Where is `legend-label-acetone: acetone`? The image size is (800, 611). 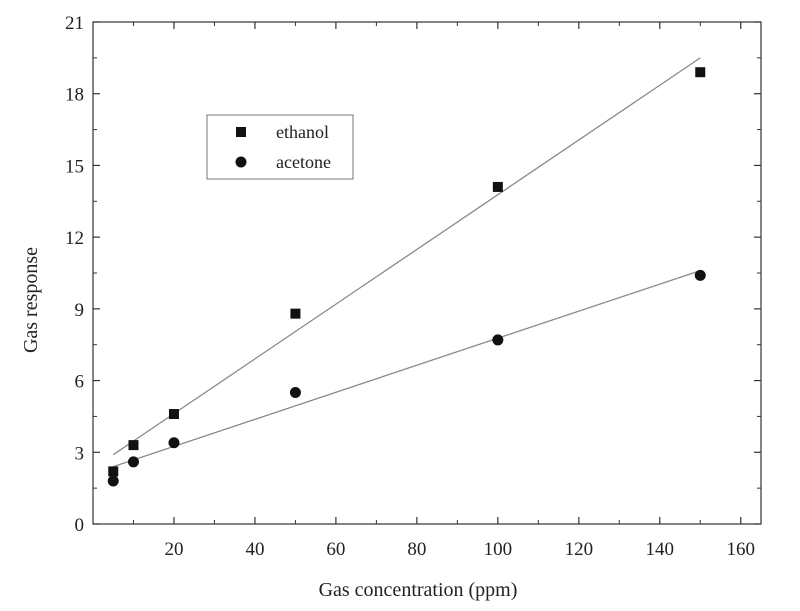 legend-label-acetone: acetone is located at coordinates (303, 162).